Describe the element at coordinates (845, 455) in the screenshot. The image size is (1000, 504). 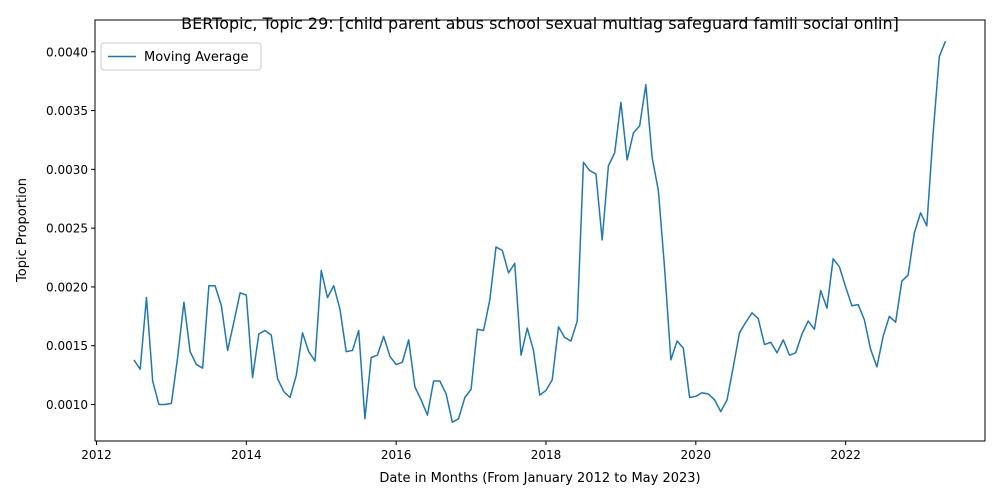
I see `x-tick-label: 2022` at that location.